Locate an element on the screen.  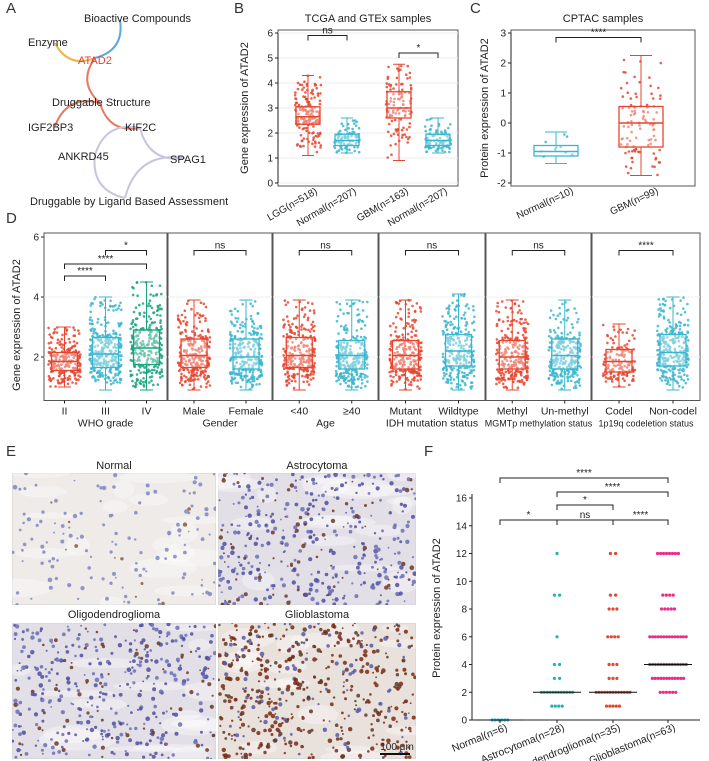
x-tick-label: Un-methyl is located at coordinates (565, 412).